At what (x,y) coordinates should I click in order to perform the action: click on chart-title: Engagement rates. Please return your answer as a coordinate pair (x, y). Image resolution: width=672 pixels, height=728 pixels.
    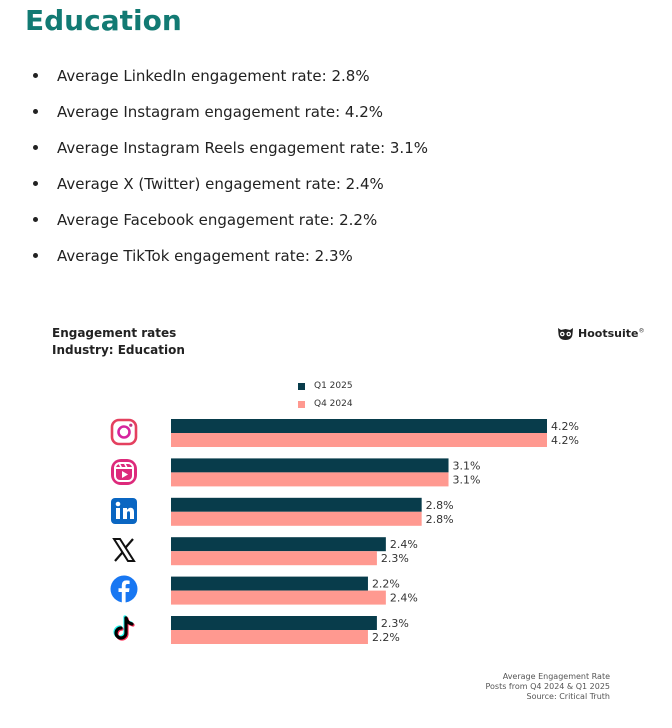
    Looking at the image, I should click on (114, 333).